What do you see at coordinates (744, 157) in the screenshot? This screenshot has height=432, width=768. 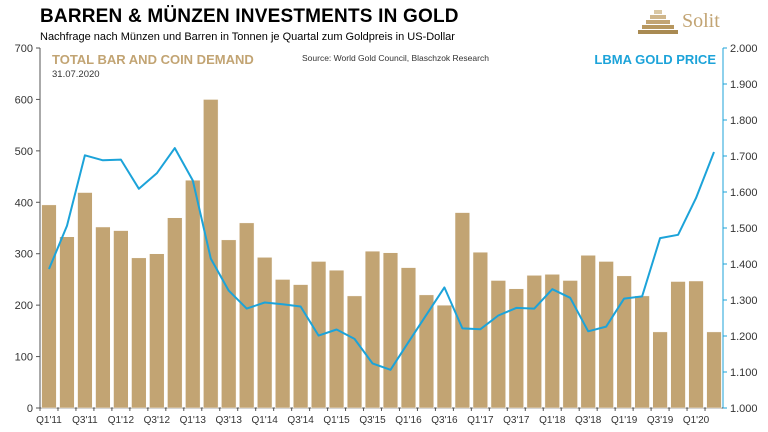 I see `right-axis-tick-label: 1.700` at bounding box center [744, 157].